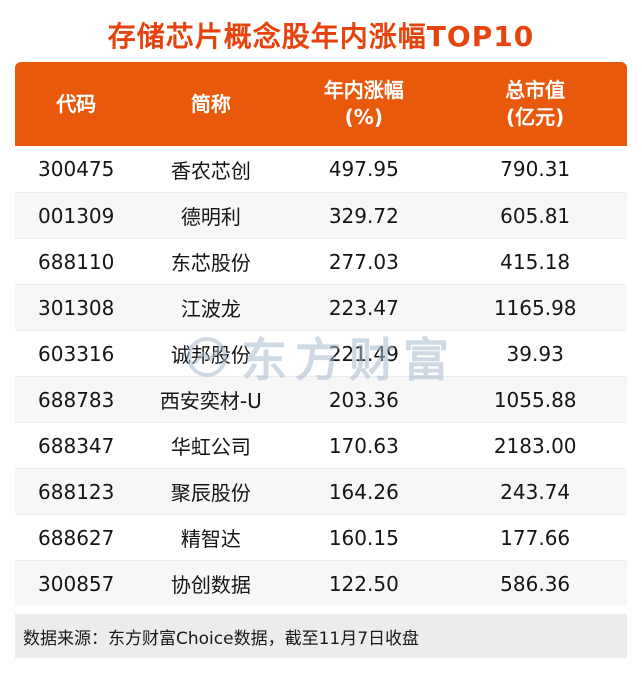 The height and width of the screenshot is (675, 642). What do you see at coordinates (321, 353) in the screenshot?
I see `table-row: 603316 诚邦股份 221.49 39.93` at bounding box center [321, 353].